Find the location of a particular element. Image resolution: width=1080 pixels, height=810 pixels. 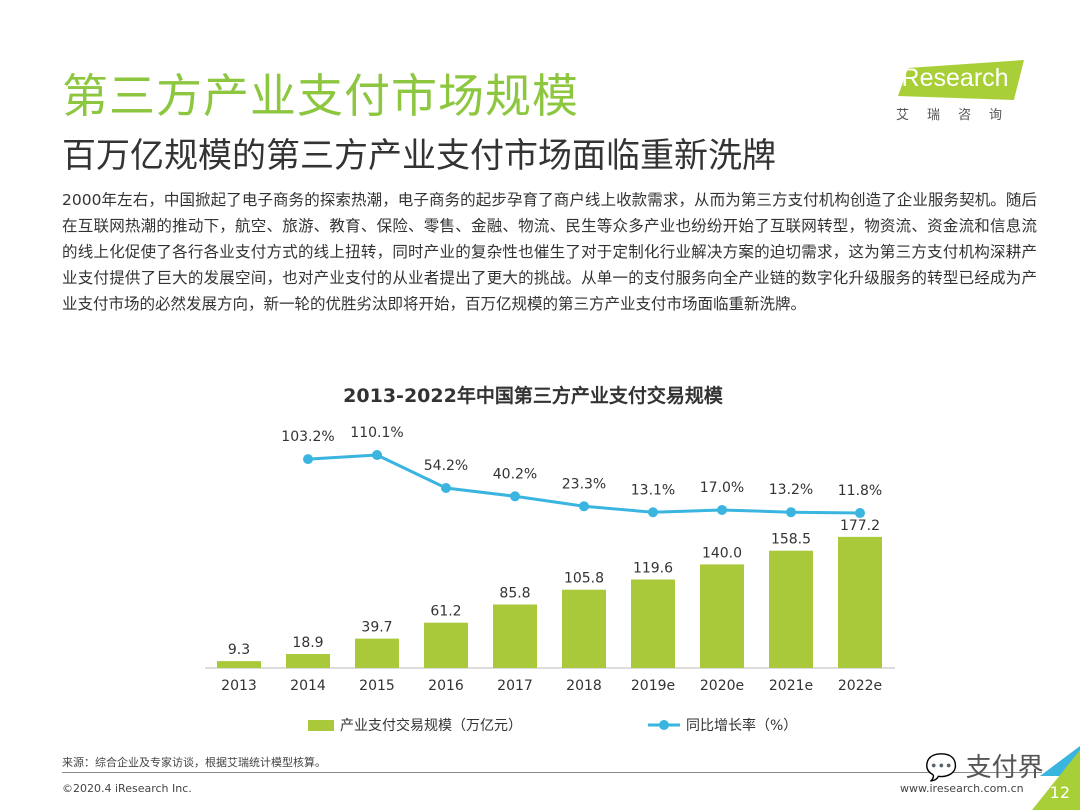

growth-label-2020e: 17.0% is located at coordinates (722, 488).